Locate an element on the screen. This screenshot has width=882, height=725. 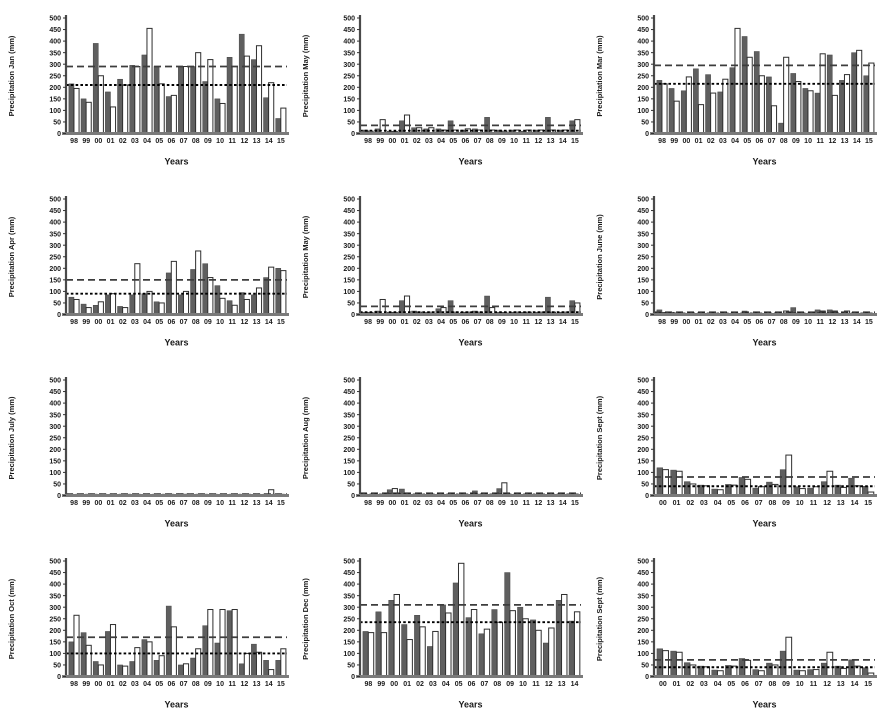
y-tick-label: 400 is located at coordinates (55, 404).